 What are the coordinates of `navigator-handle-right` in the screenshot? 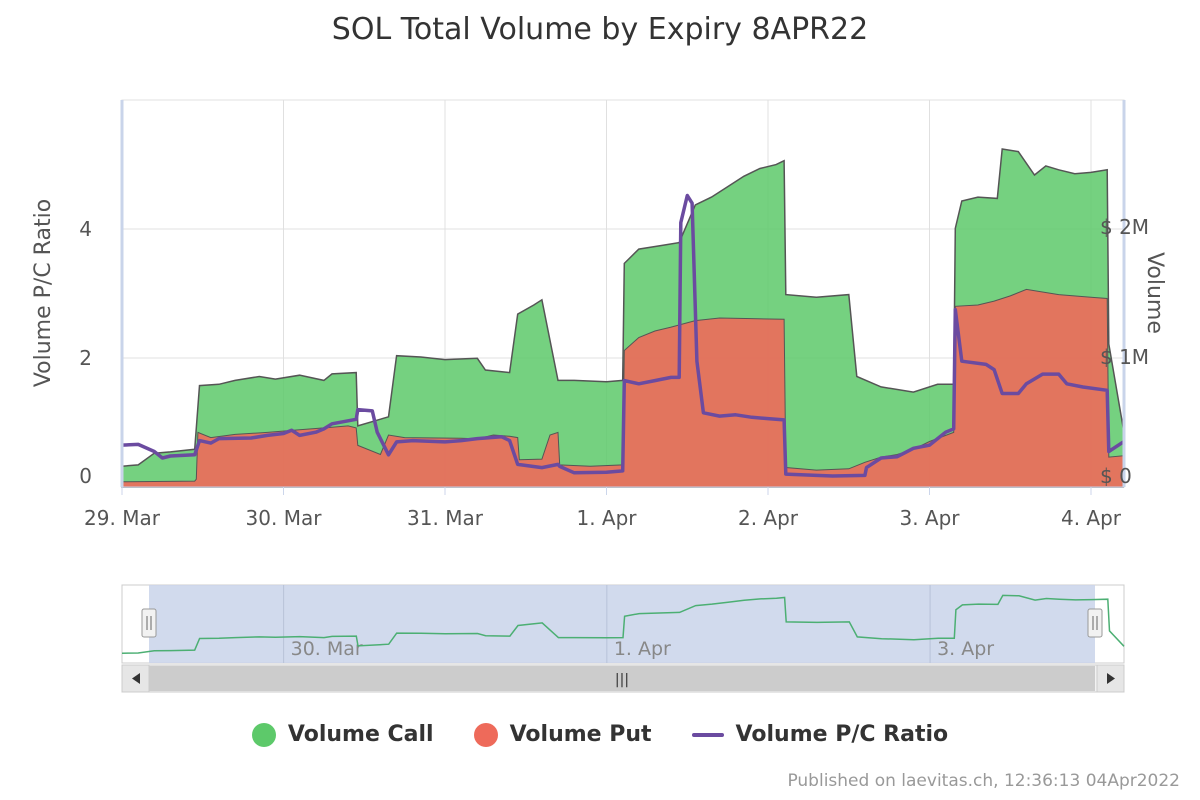 It's located at (1095, 623).